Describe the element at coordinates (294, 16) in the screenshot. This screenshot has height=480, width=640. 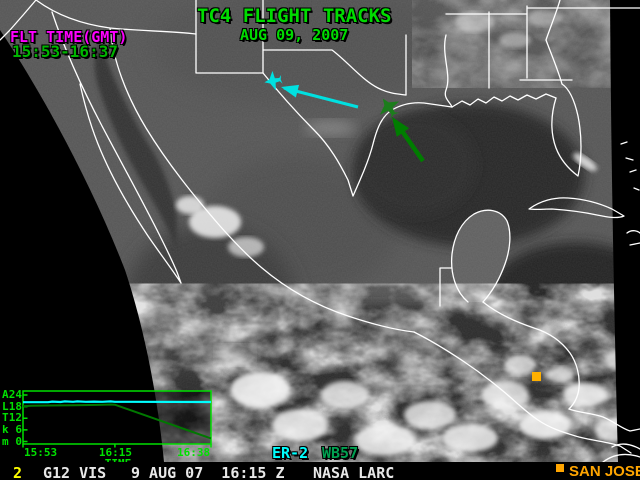
I see `page-title-line1: TC4 FLIGHT TRACKS` at that location.